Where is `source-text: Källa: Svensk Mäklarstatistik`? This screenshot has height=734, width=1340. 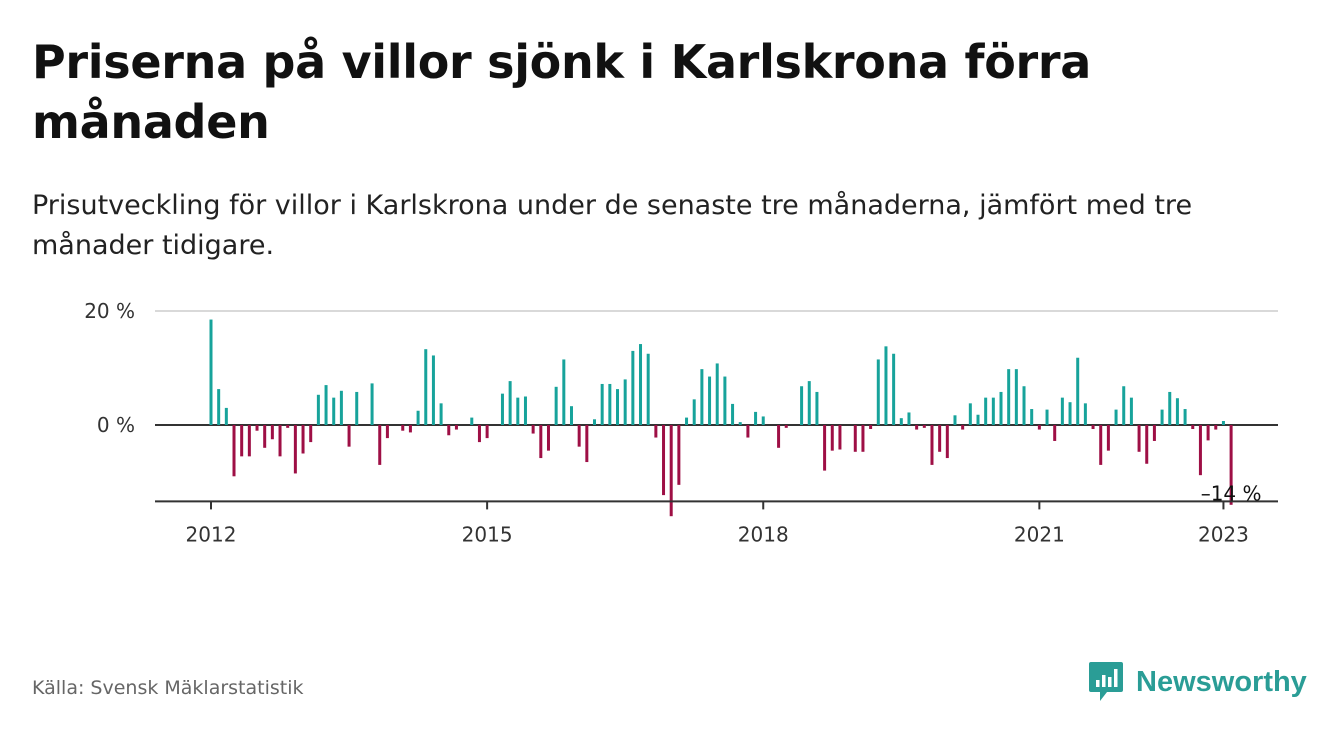 source-text: Källa: Svensk Mäklarstatistik is located at coordinates (168, 688).